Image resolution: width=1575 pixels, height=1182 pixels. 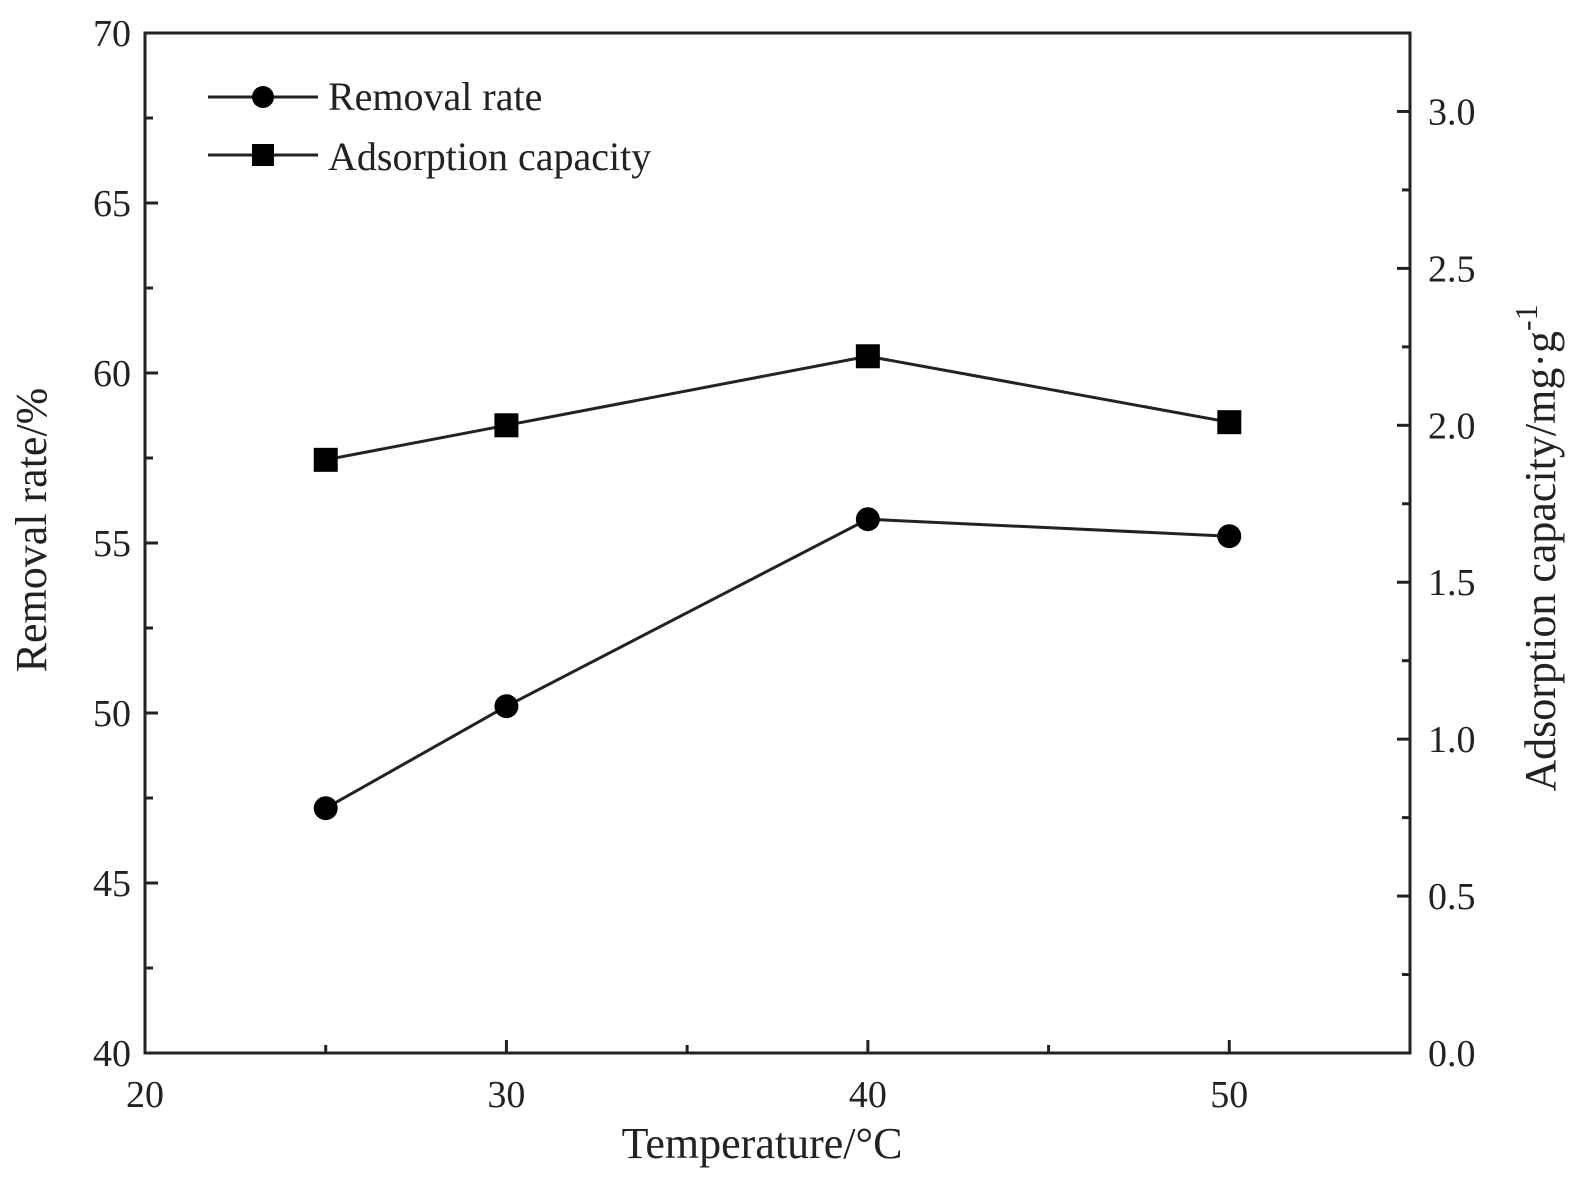 I want to click on x-tick-label: 30, so click(x=506, y=1095).